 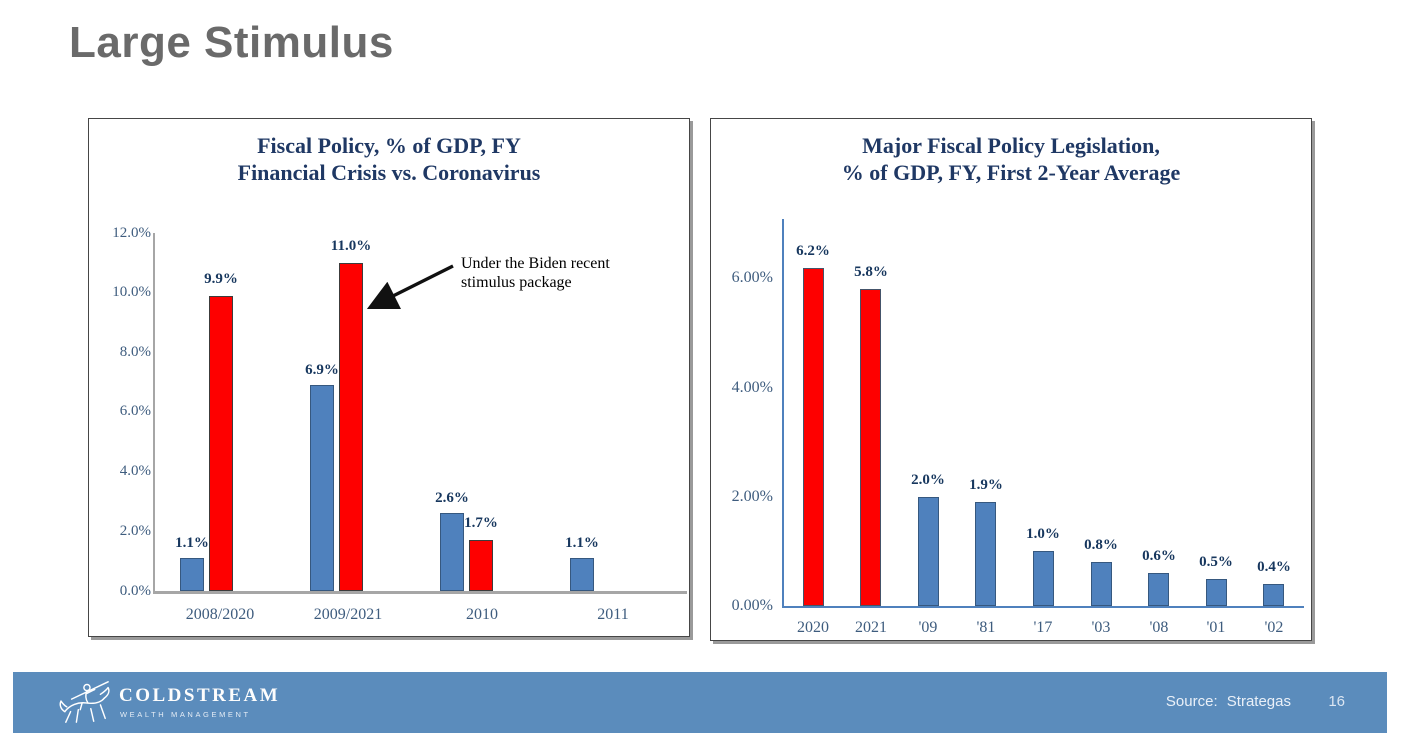 I want to click on bar-value-label: 0.6%, so click(x=1159, y=556).